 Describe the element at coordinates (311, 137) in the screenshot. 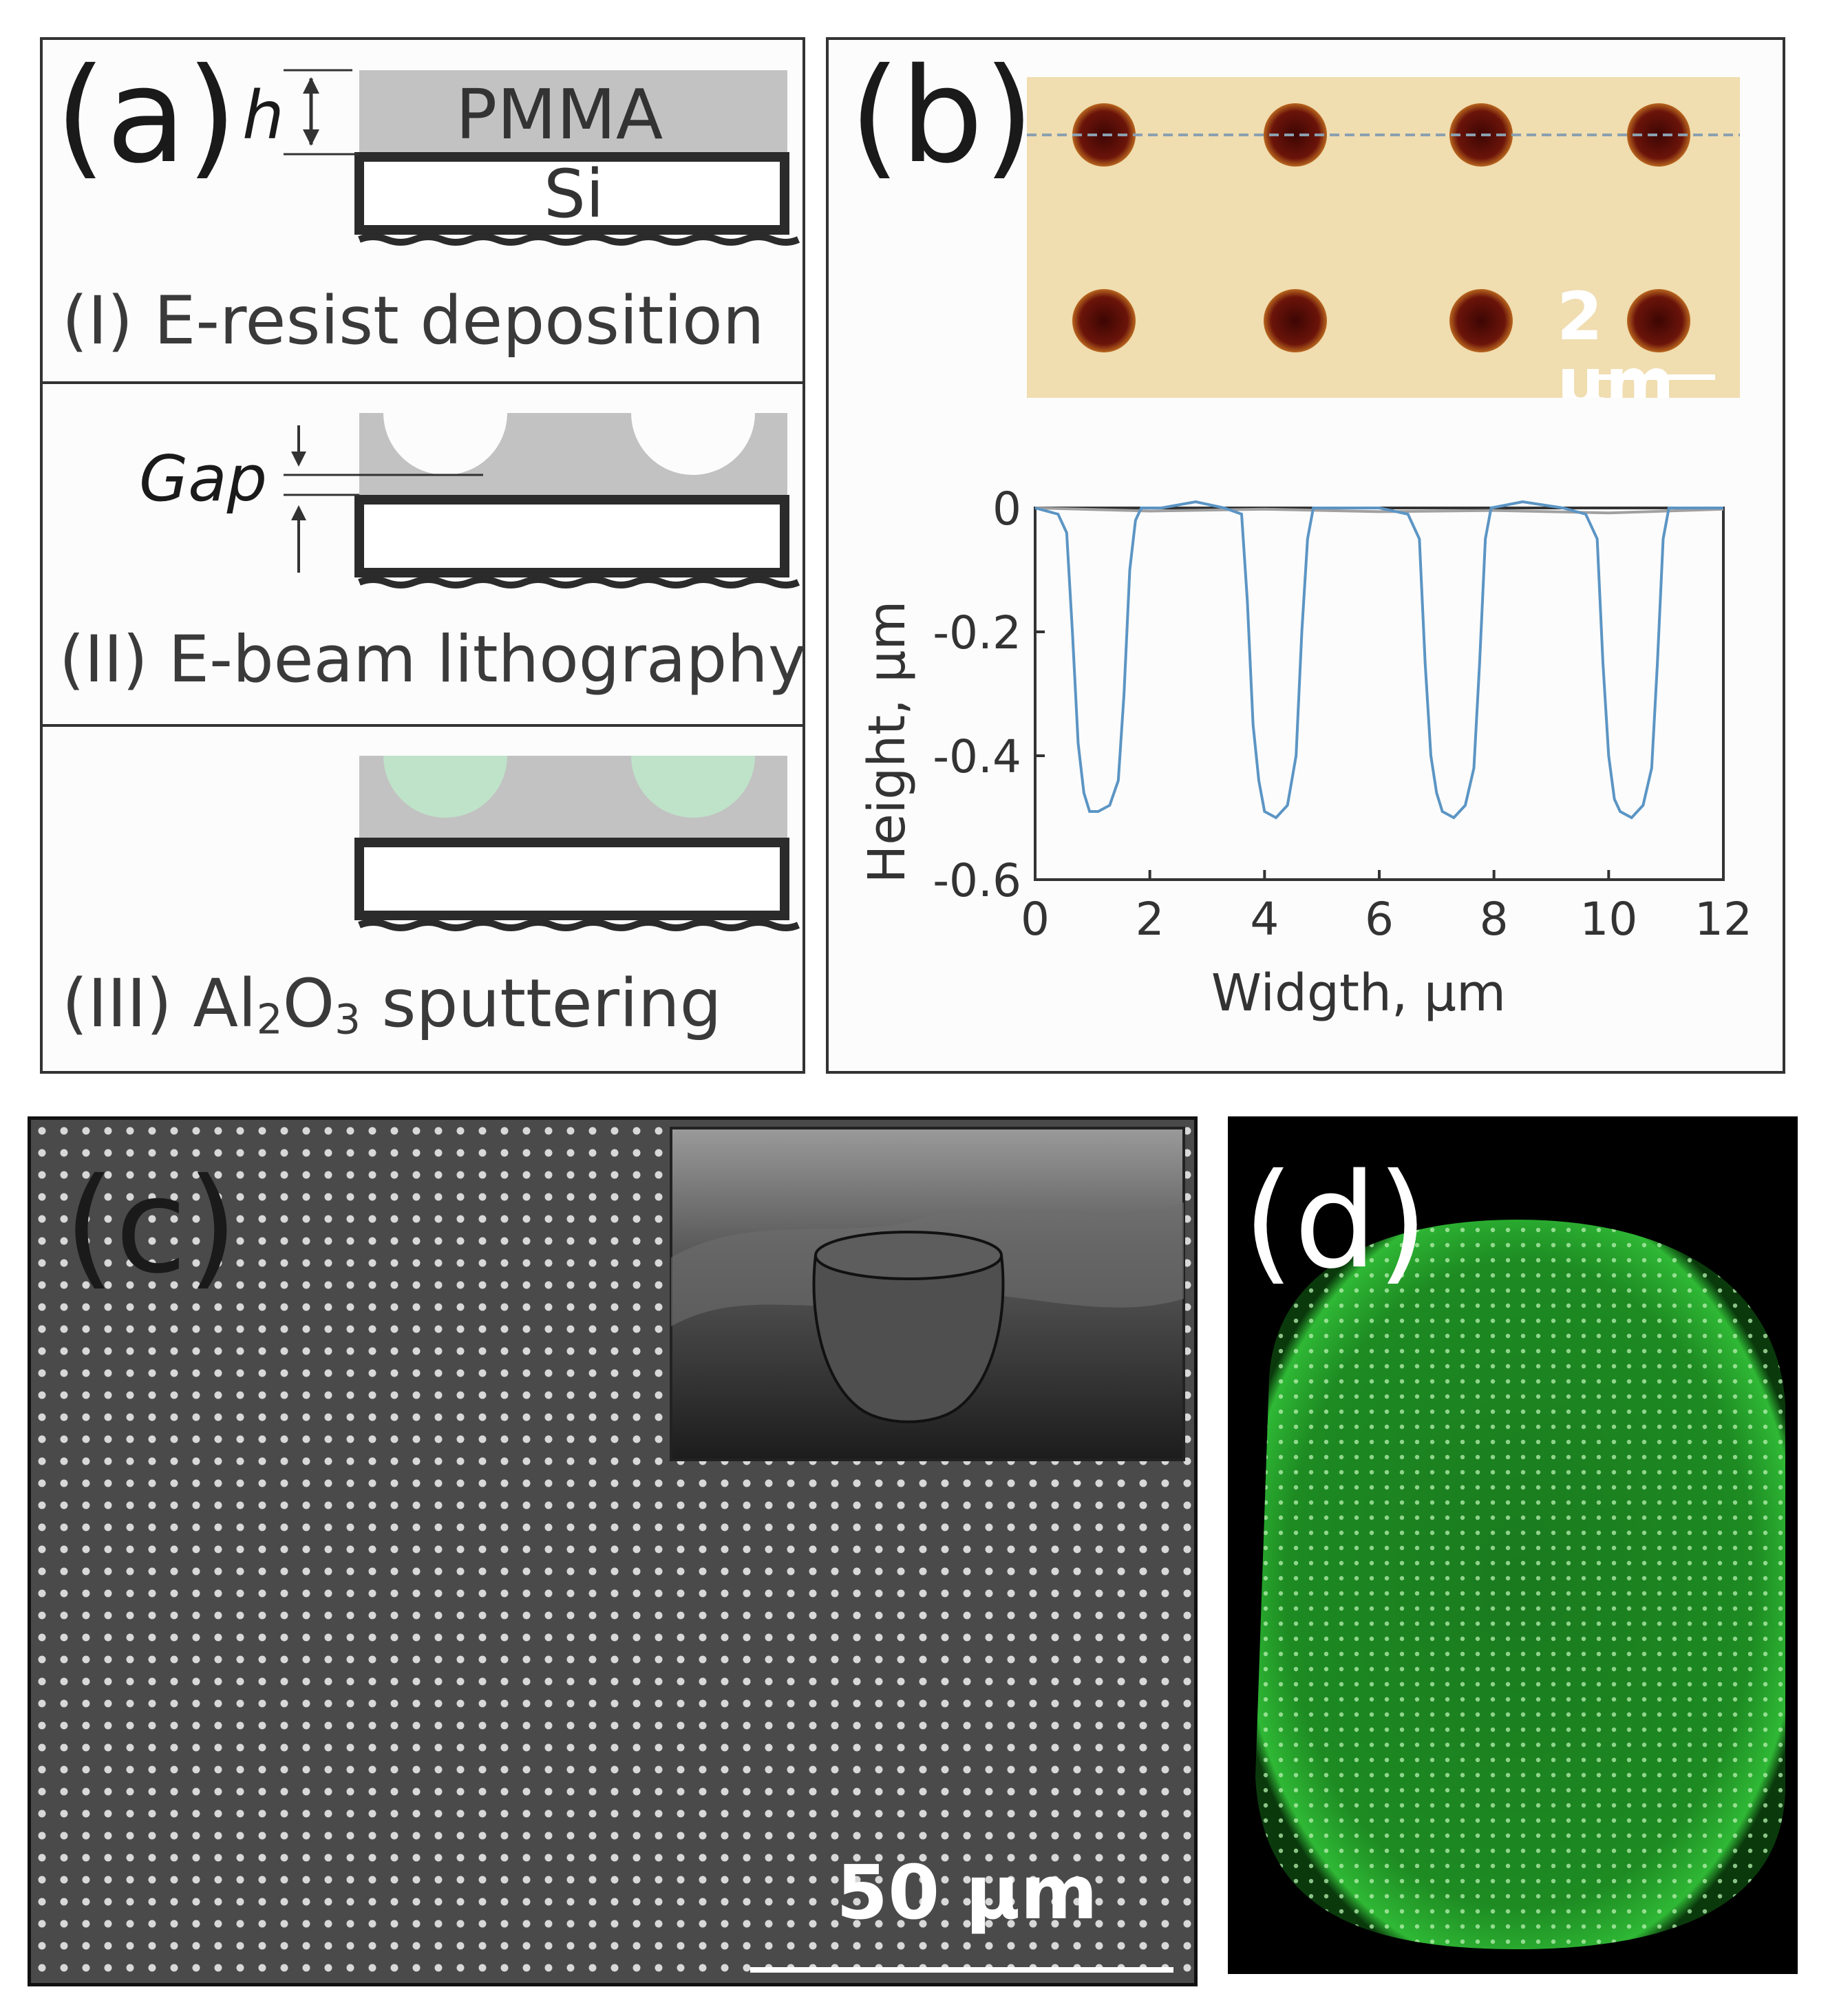

I see `h-arrow-down-icon` at that location.